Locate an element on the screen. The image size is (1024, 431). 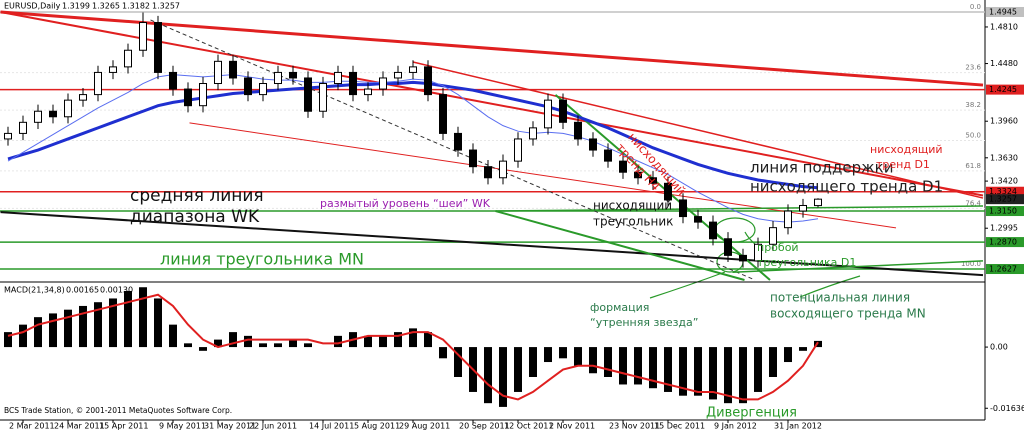
fibo-label: 0.0 is located at coordinates (975, 7).